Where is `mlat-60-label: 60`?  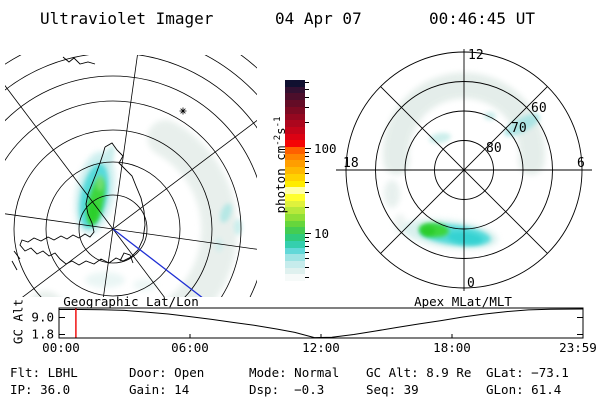 mlat-60-label: 60 is located at coordinates (539, 108).